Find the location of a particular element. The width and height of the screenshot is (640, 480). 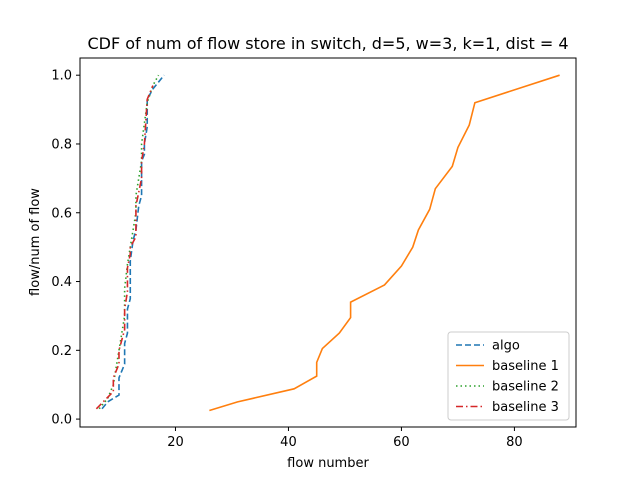

y-tick-label-3: 0.6 is located at coordinates (61, 213).